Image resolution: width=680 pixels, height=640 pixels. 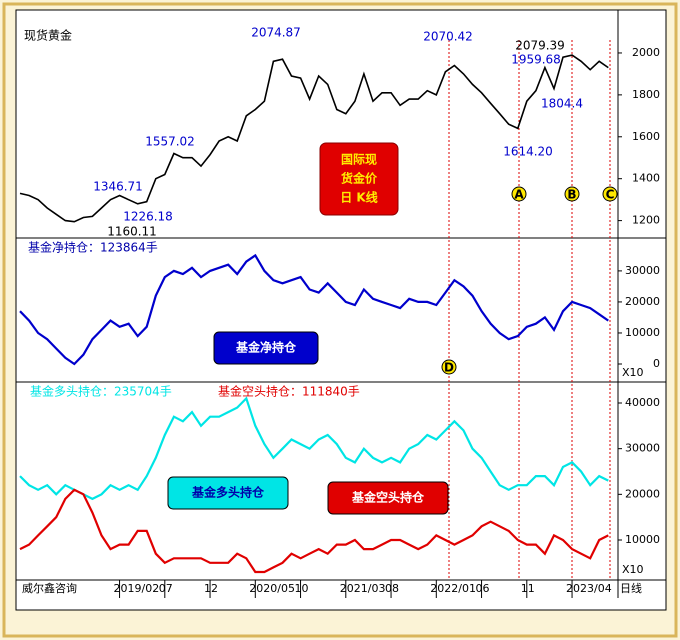 What do you see at coordinates (289, 391) in the screenshot?
I see `legend-entry: 基金空头持仓：111840手` at bounding box center [289, 391].